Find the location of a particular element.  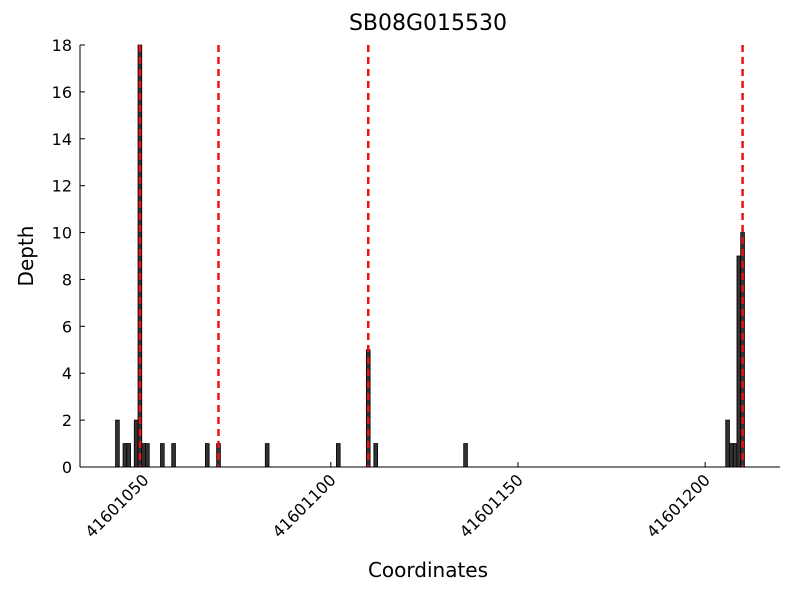

x-tick-label: 41601200 is located at coordinates (678, 505).